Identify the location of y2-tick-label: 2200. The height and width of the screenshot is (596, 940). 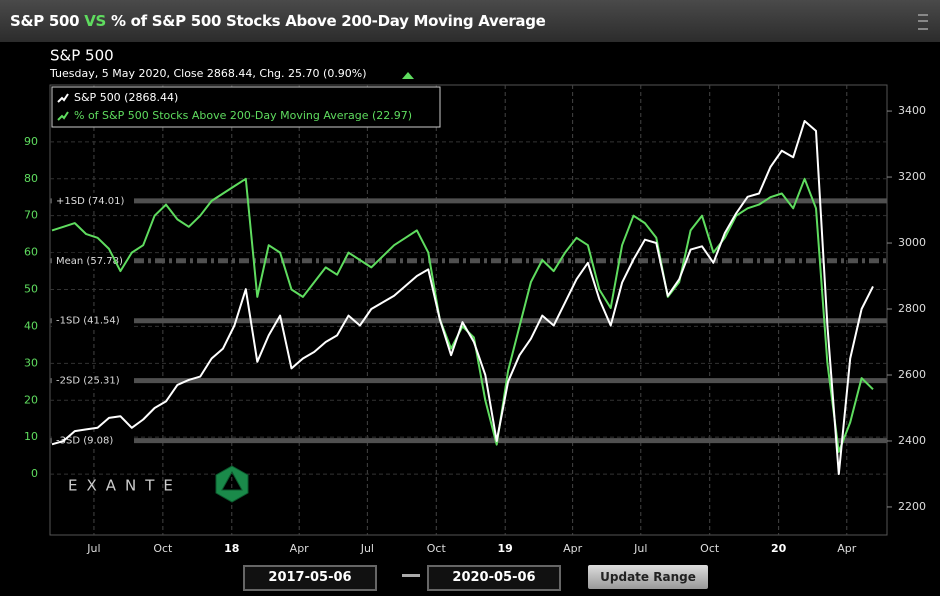
(912, 506).